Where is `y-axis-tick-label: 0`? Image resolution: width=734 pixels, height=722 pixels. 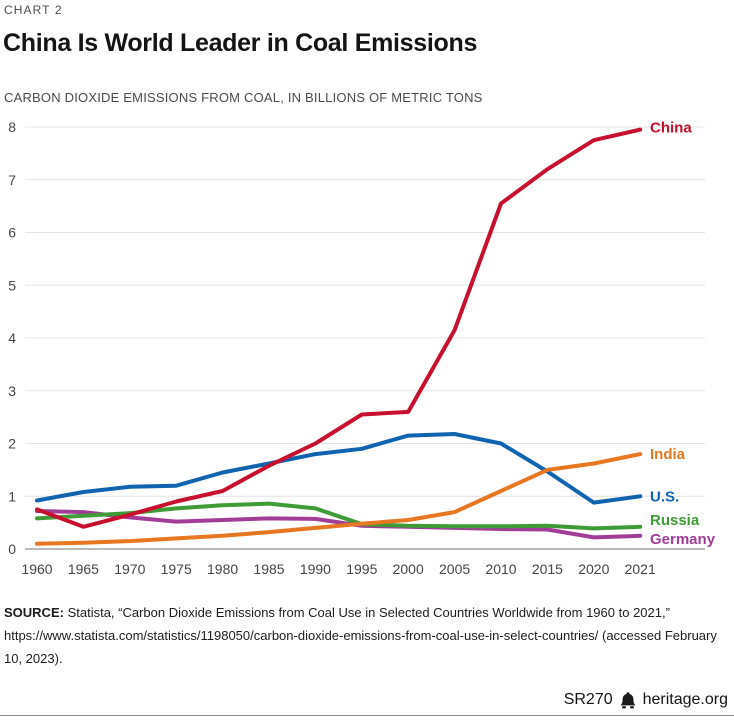
y-axis-tick-label: 0 is located at coordinates (12, 549).